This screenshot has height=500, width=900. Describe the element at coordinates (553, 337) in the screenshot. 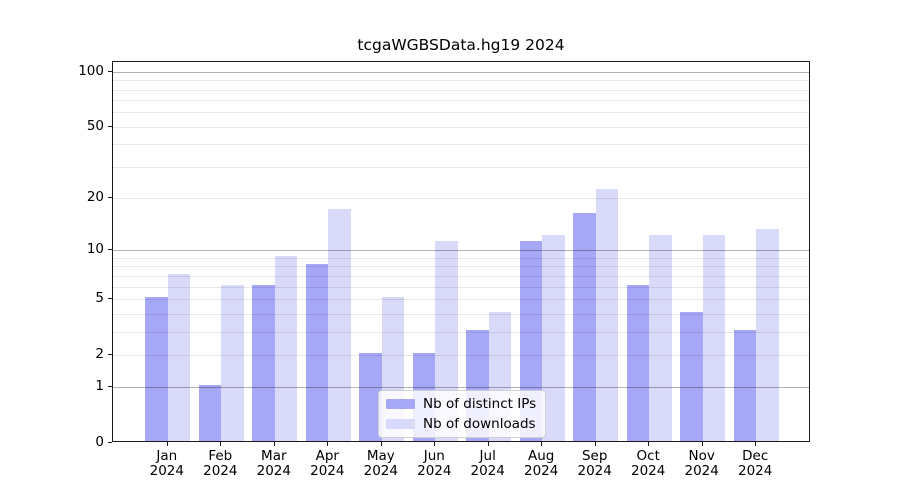

I see `bar-downloads-aug` at that location.